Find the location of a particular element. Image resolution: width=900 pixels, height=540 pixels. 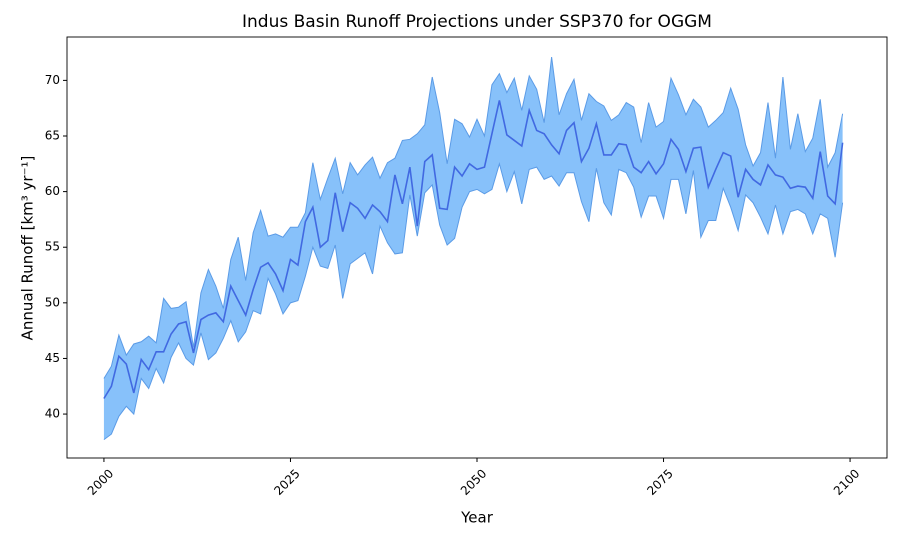

x-axis-label: Year is located at coordinates (477, 518).